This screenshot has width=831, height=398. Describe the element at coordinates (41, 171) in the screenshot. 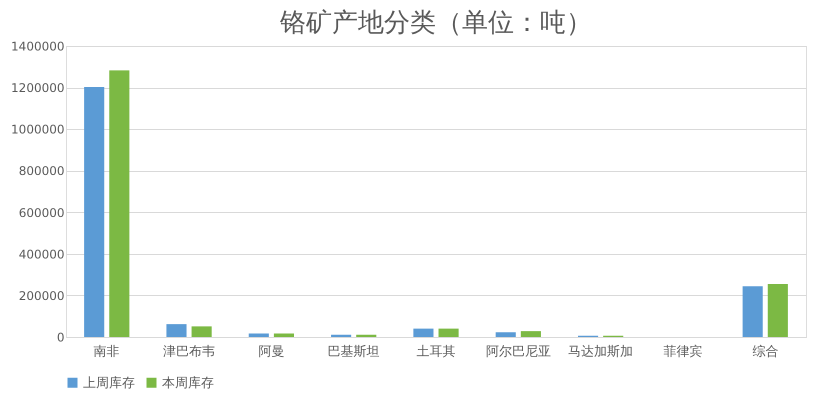

I see `y-tick-label: 800000` at that location.